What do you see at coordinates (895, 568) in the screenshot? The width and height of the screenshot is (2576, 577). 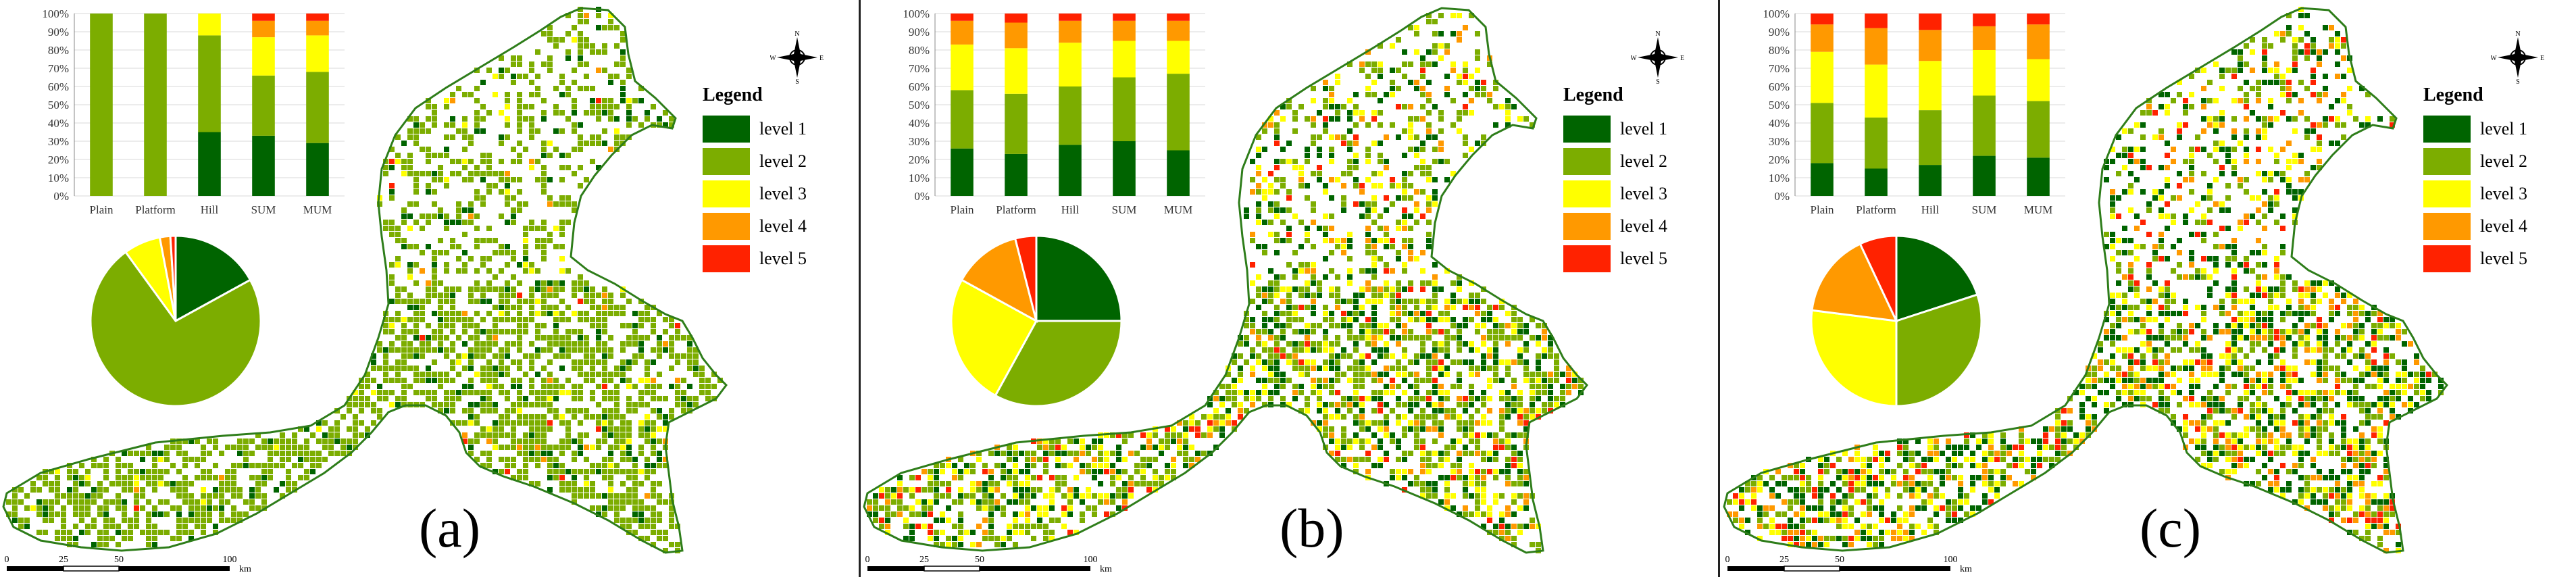 I see `scale-segment` at bounding box center [895, 568].